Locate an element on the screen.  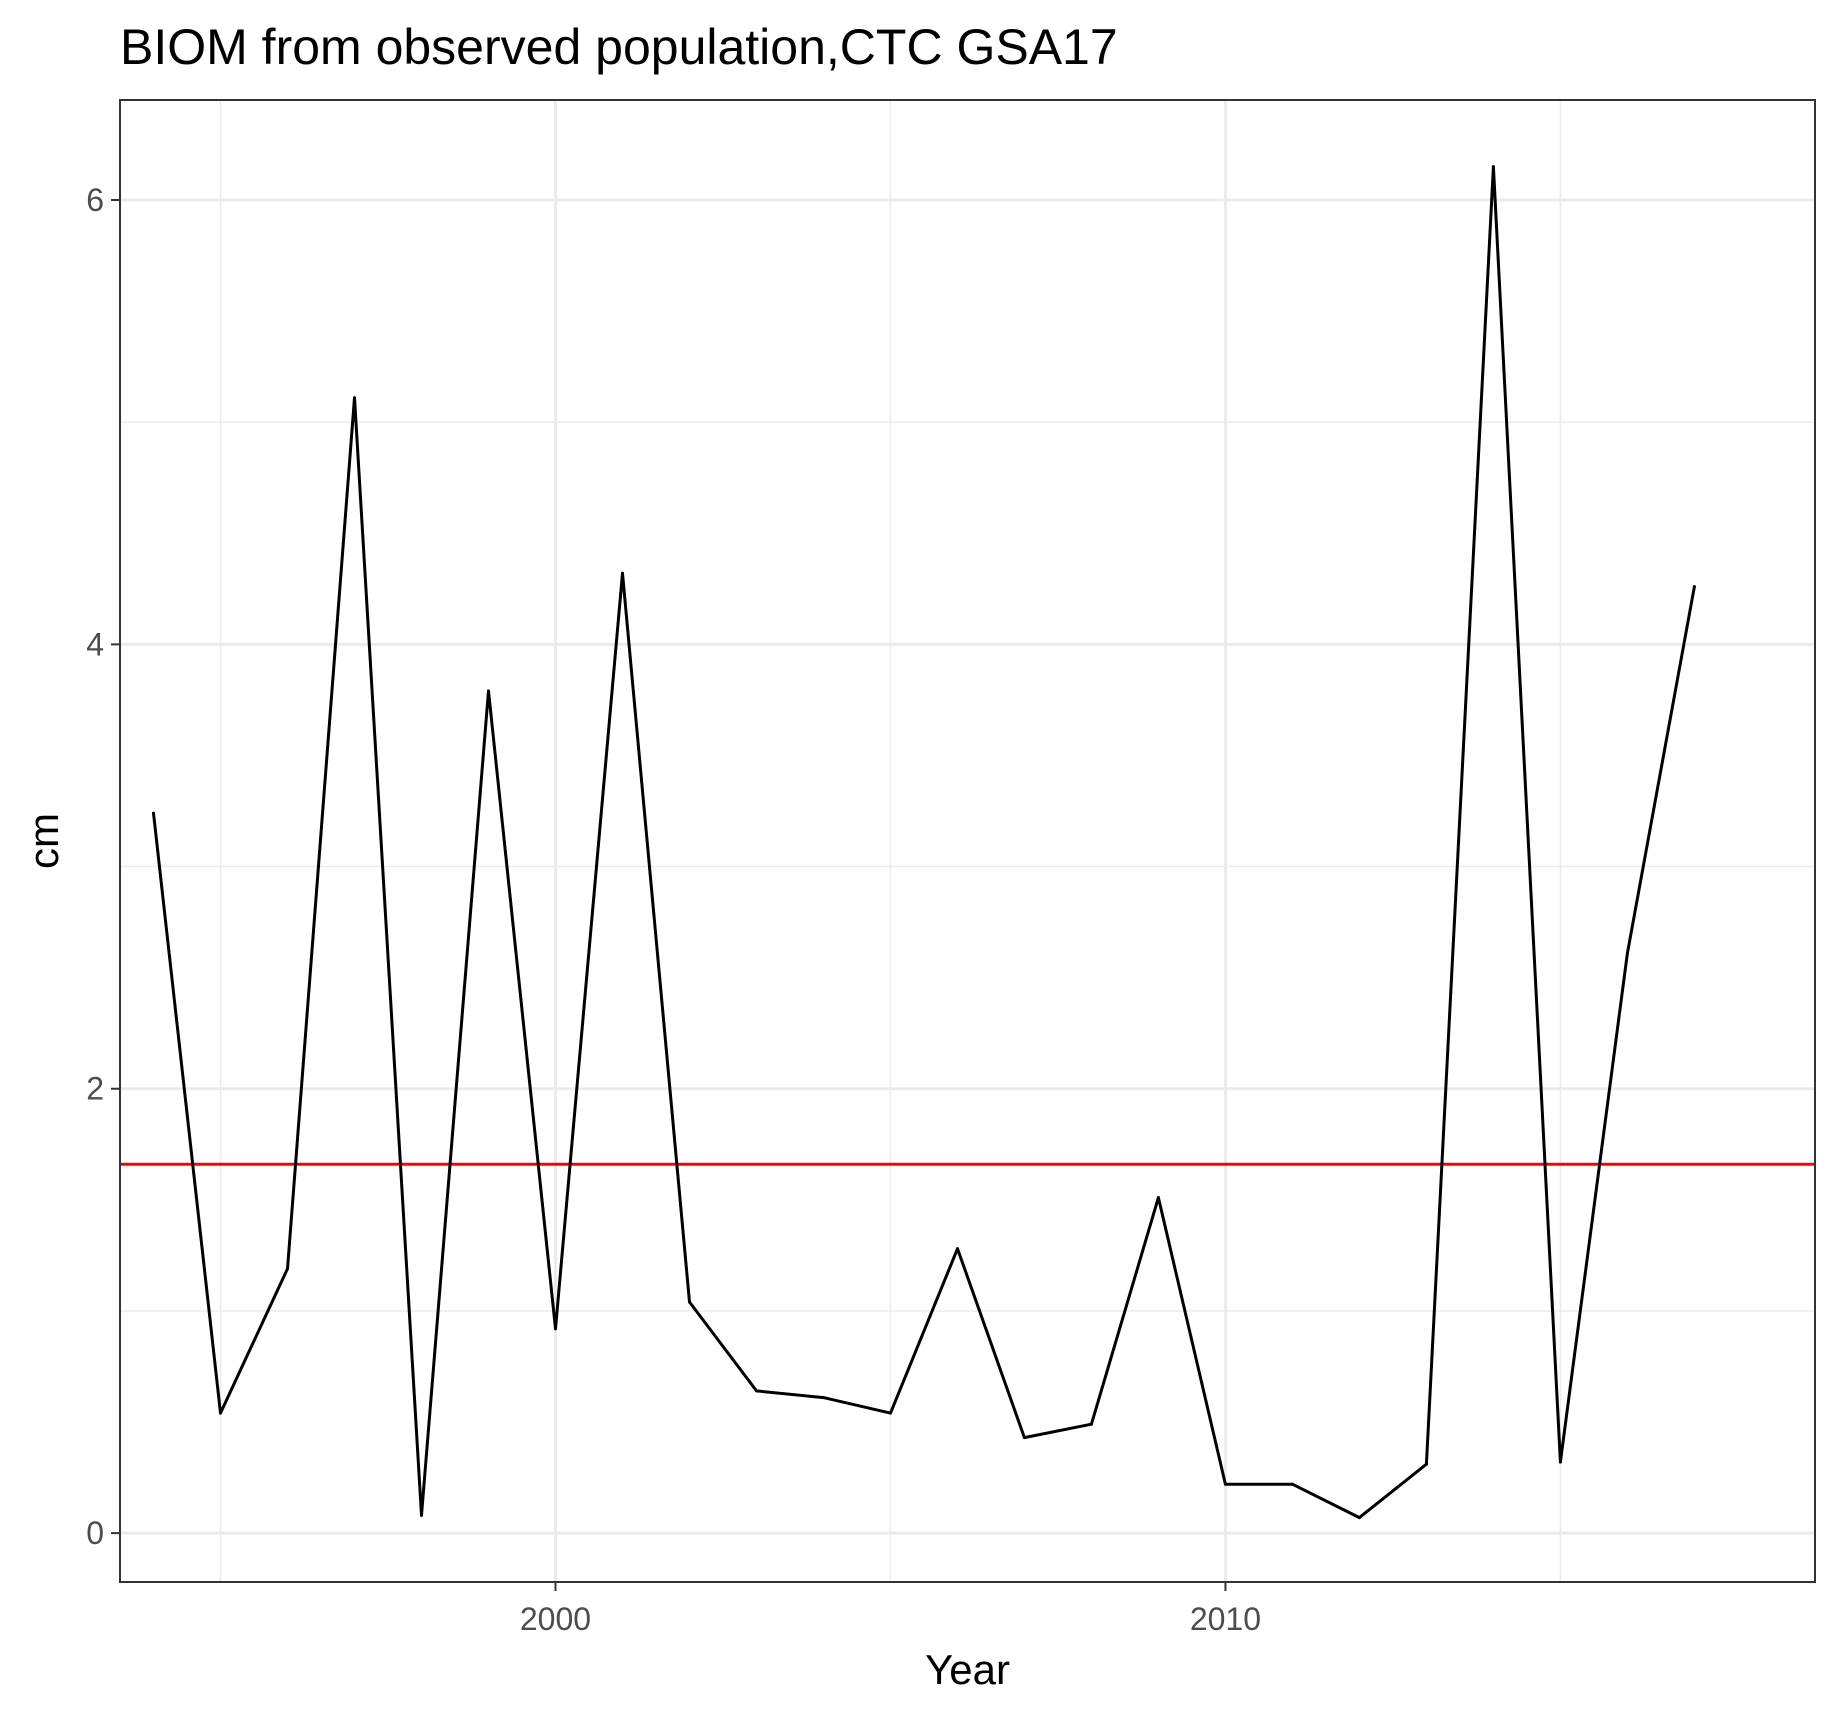
x-tick-label: 2010 is located at coordinates (1225, 1619).